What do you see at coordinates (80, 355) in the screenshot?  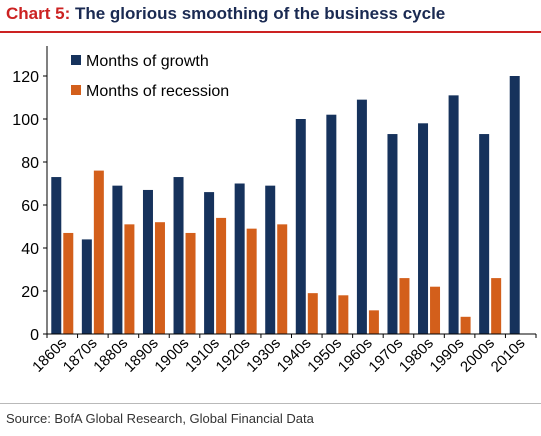 I see `x-tick-label: 1870s` at bounding box center [80, 355].